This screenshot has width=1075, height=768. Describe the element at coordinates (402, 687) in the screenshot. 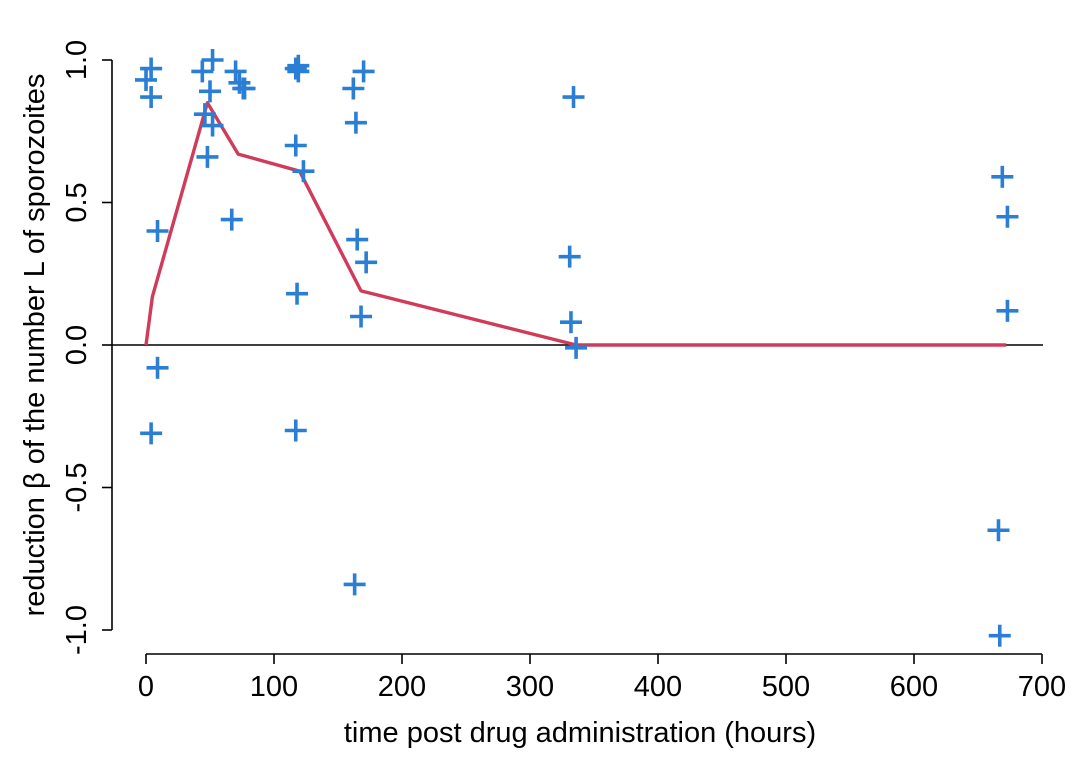

I see `x-tick-label: 200` at that location.